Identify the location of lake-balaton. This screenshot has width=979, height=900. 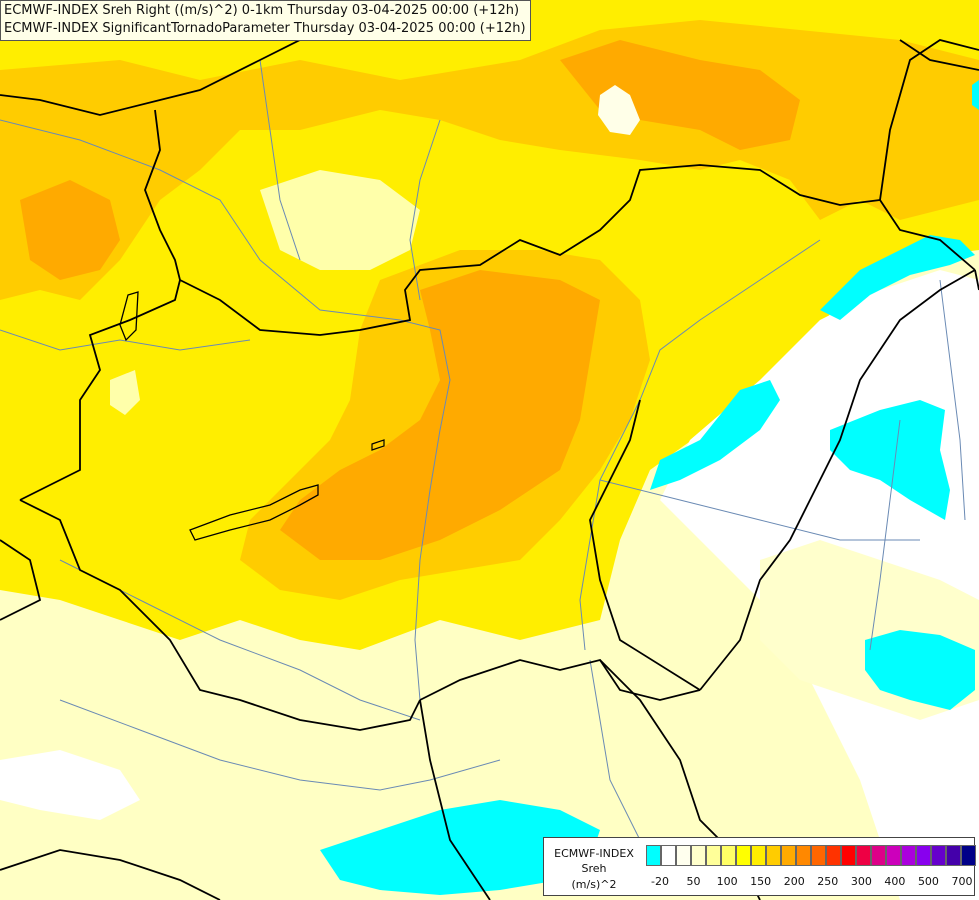
(254, 512).